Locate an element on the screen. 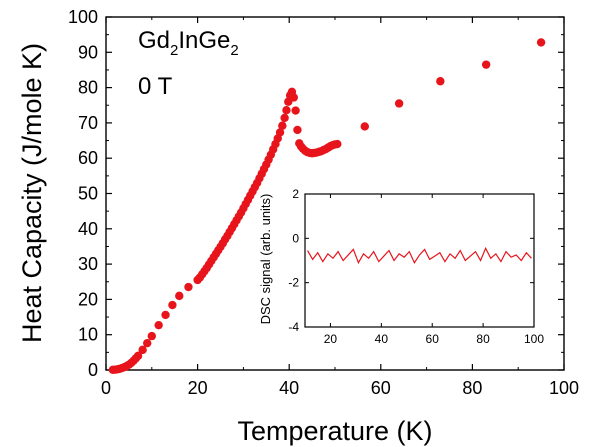 This screenshot has width=596, height=447. compound-formula: Gd2InGe2 is located at coordinates (188, 43).